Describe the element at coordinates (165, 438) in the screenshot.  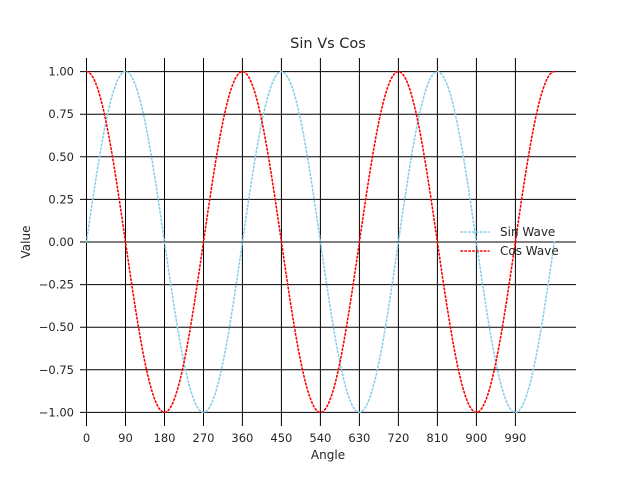
I see `x-tick-label: 180` at that location.